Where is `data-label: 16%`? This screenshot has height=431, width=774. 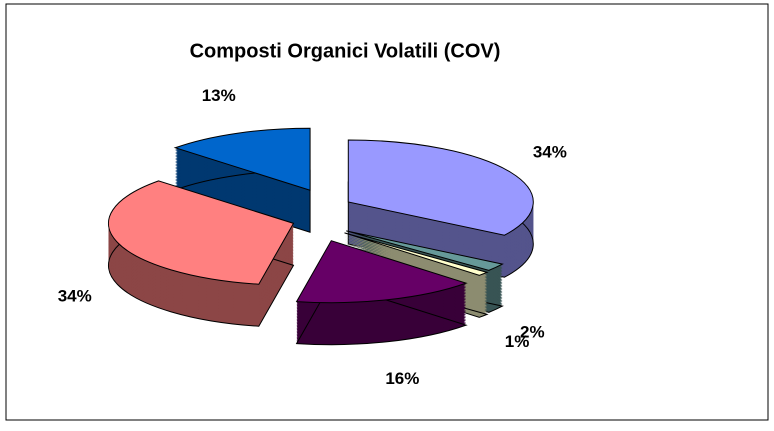
data-label: 16% is located at coordinates (402, 378).